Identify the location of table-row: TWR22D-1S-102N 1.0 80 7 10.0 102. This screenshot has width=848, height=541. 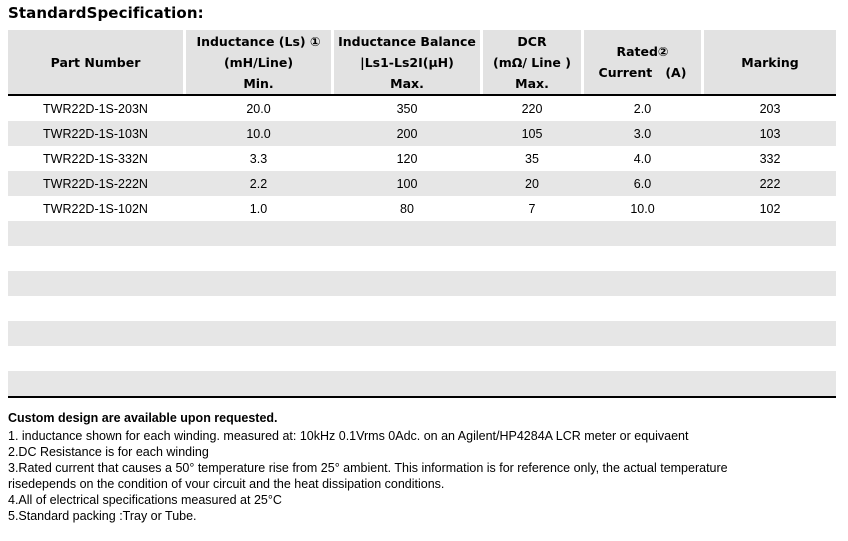
(422, 208).